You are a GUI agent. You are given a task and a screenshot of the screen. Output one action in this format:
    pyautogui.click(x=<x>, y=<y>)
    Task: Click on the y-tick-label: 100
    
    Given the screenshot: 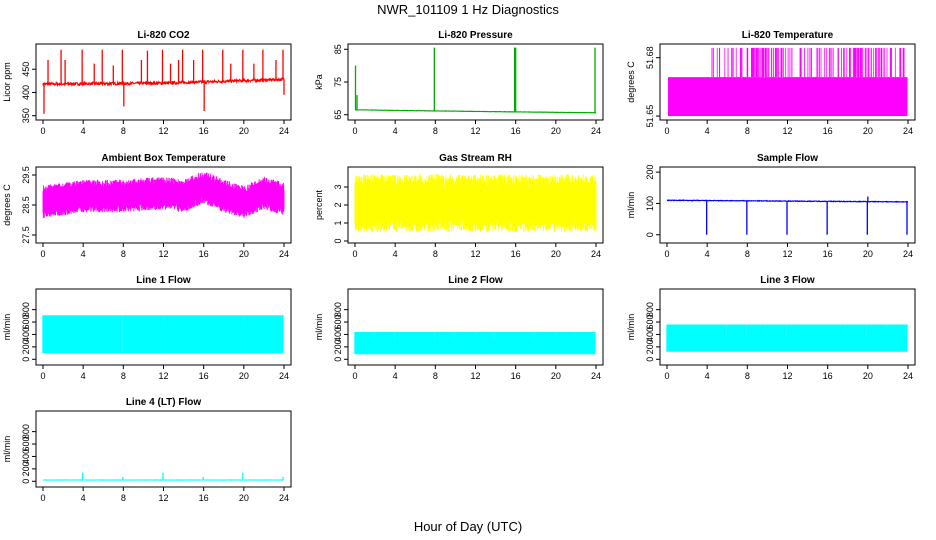 What is the action you would take?
    pyautogui.click(x=650, y=203)
    